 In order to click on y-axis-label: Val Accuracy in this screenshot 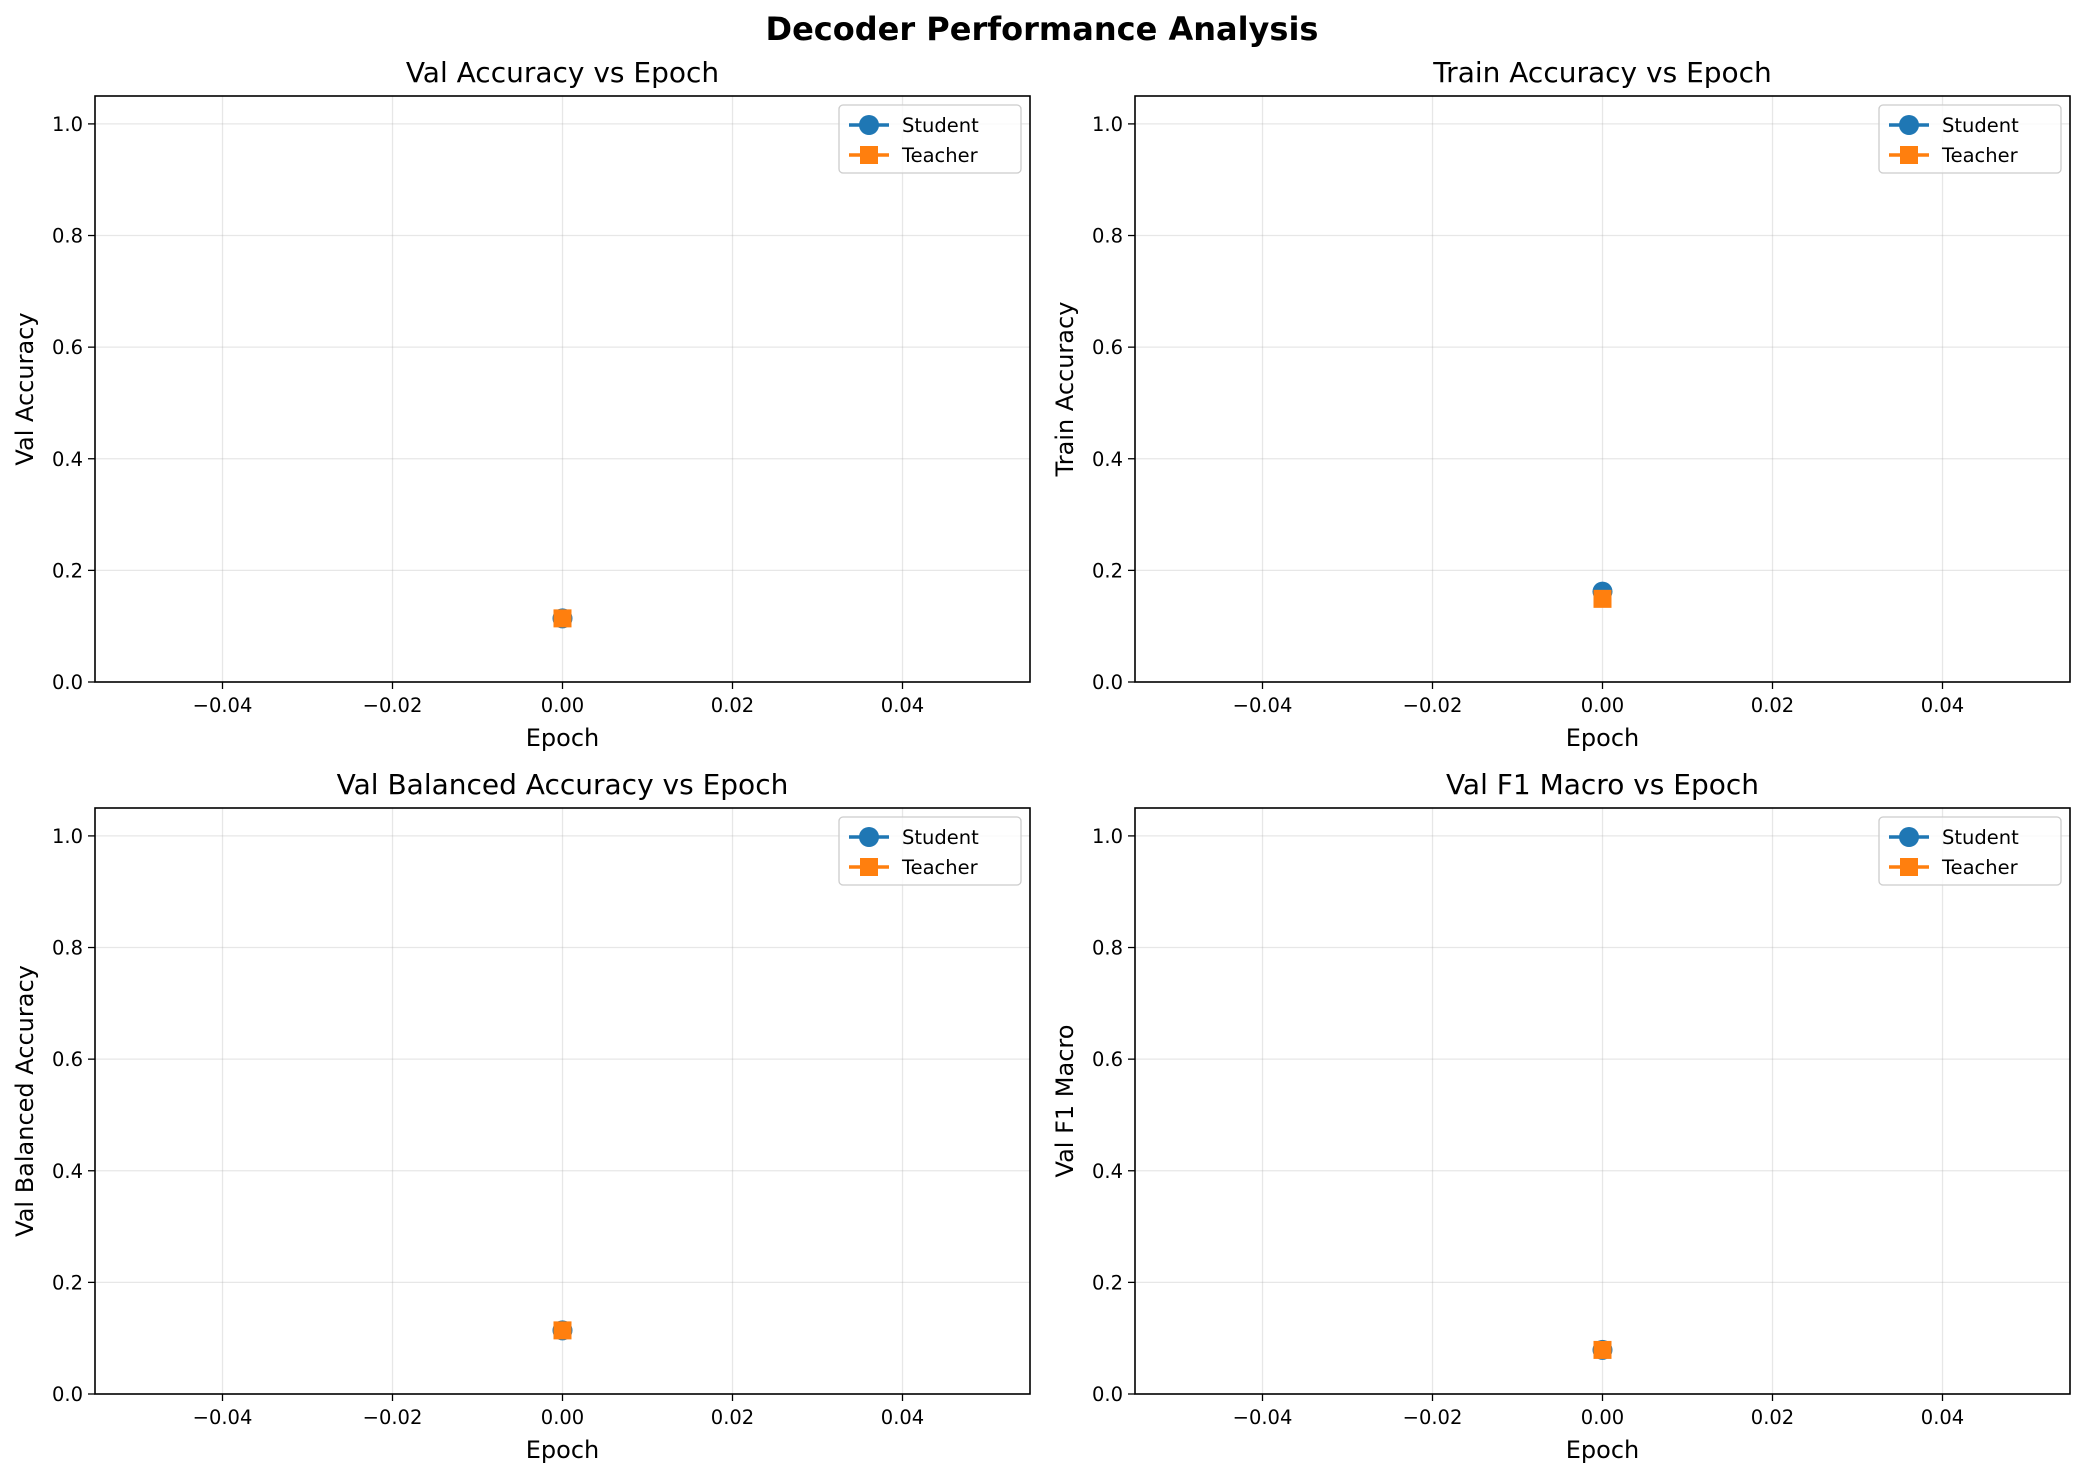, I will do `click(25, 388)`.